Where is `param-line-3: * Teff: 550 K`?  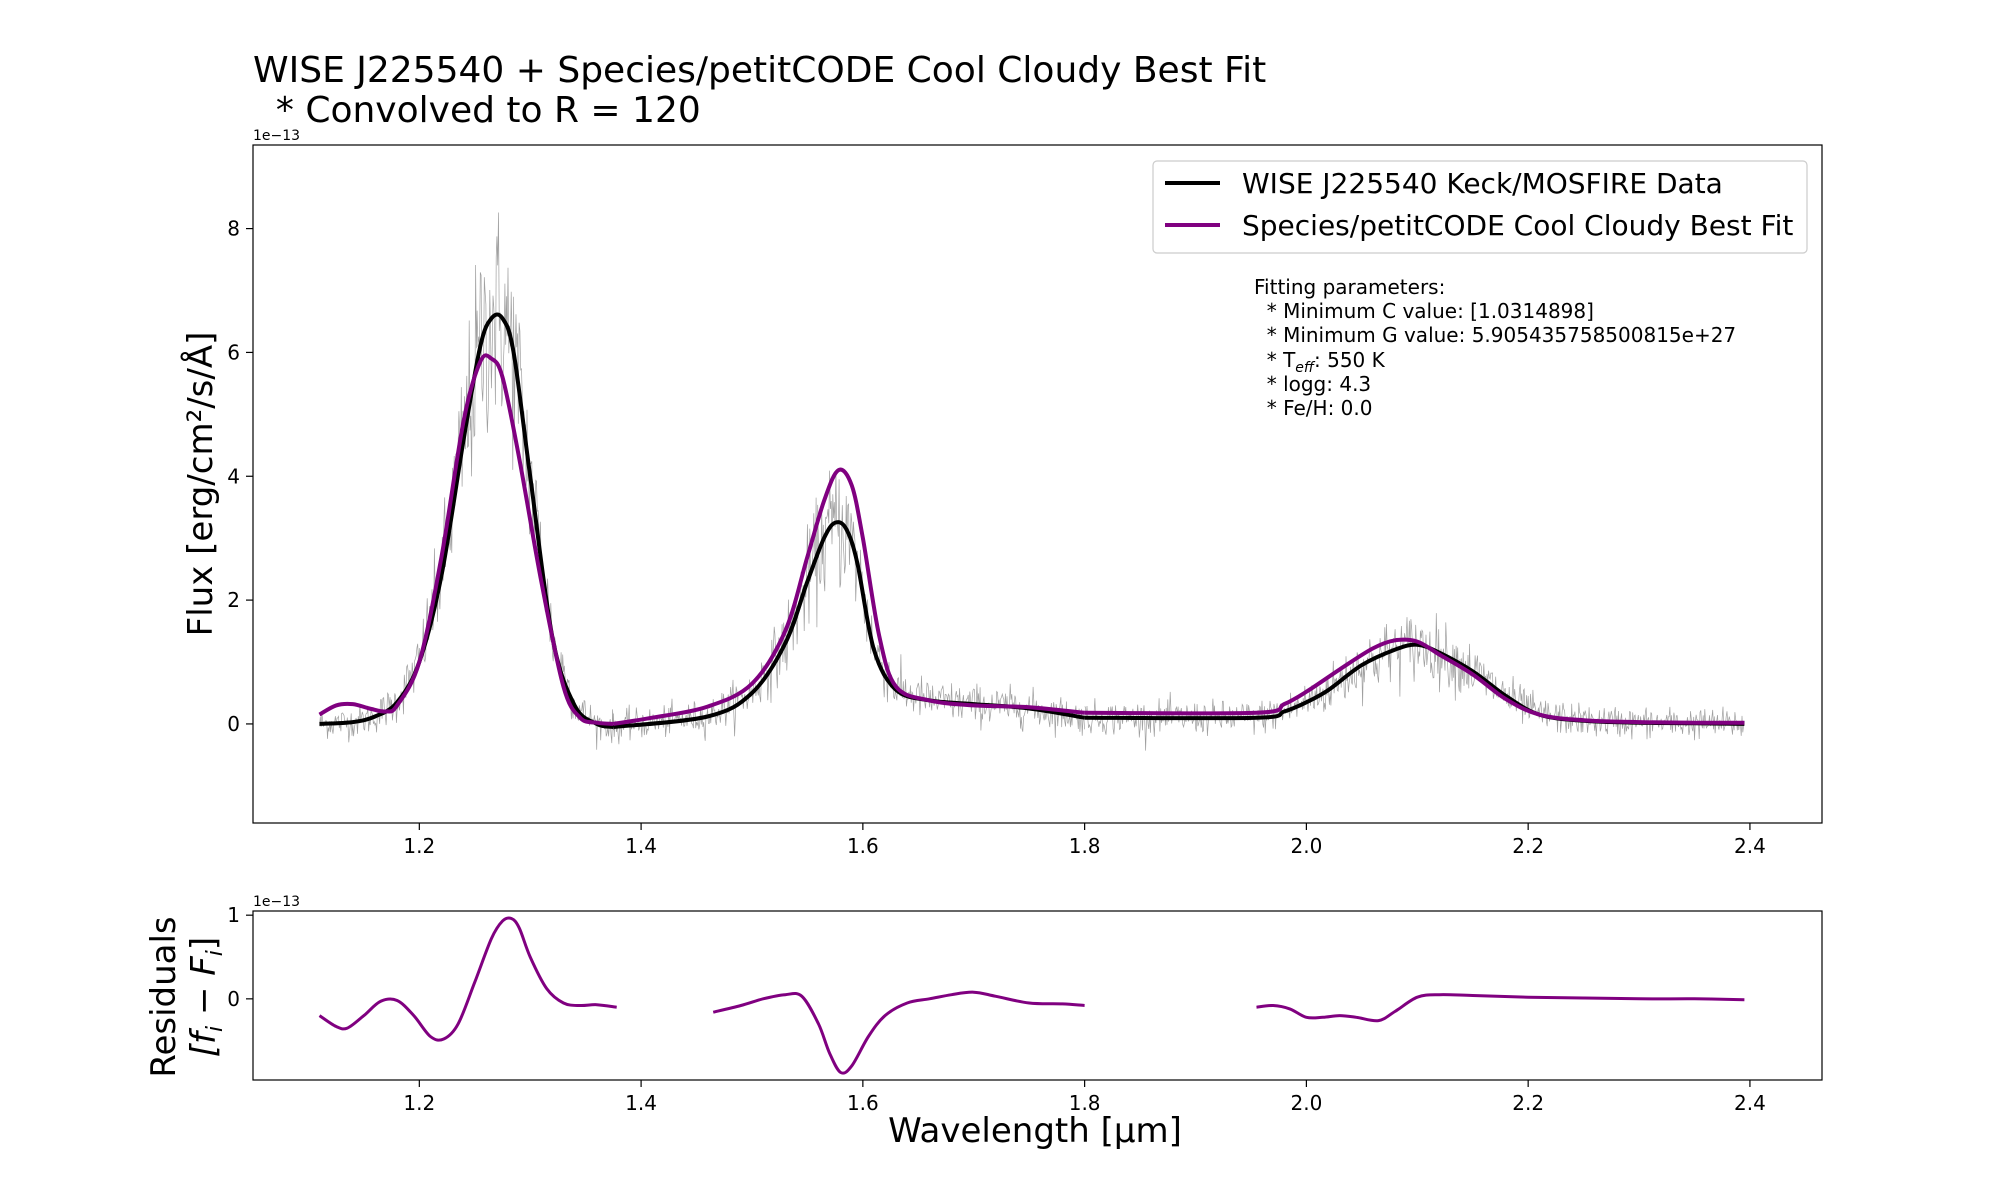
param-line-3: * Teff: 550 K is located at coordinates (1320, 362).